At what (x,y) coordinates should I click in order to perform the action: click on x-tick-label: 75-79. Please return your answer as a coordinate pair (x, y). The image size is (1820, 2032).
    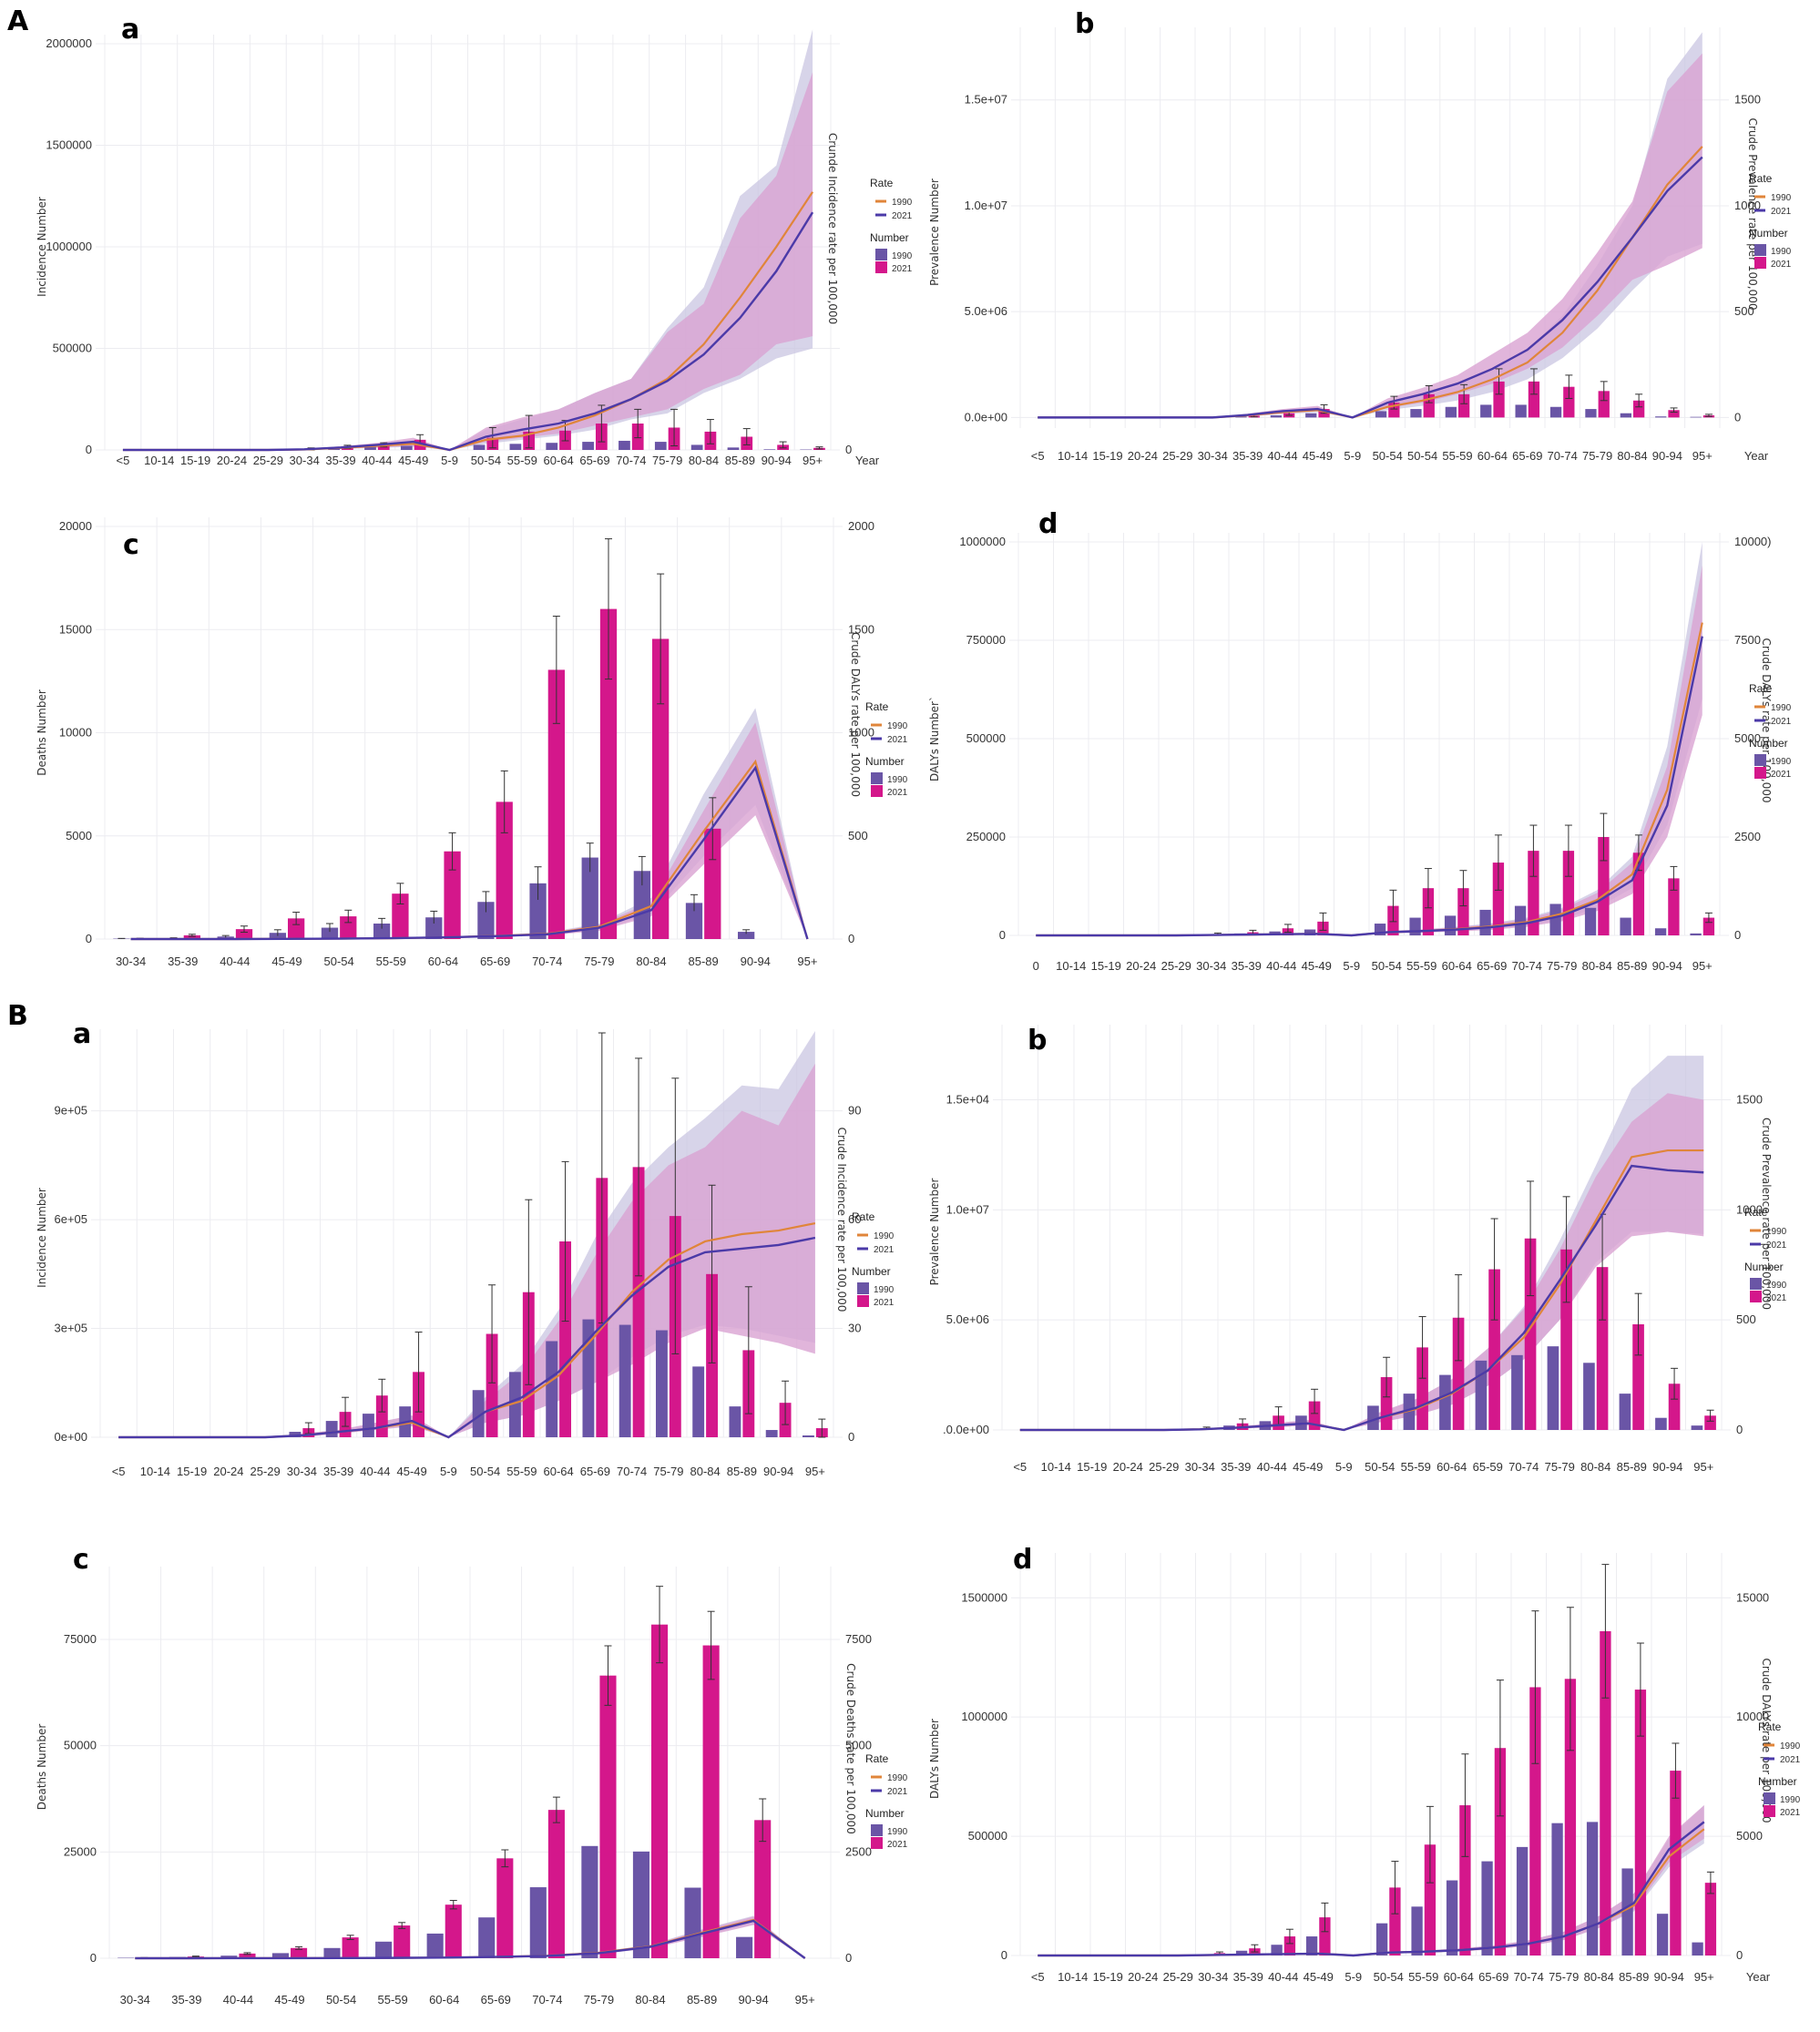
    Looking at the image, I should click on (1562, 966).